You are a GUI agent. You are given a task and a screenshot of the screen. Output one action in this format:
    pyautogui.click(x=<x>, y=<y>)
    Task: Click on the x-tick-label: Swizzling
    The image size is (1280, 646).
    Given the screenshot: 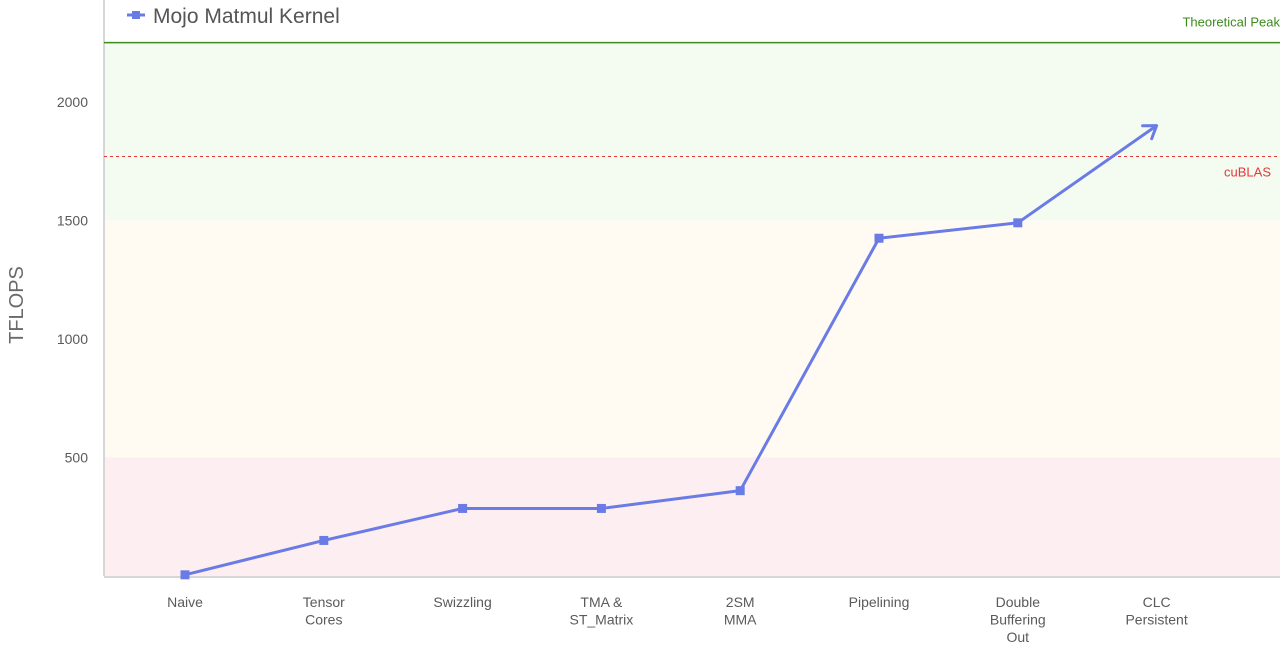 What is the action you would take?
    pyautogui.click(x=462, y=602)
    